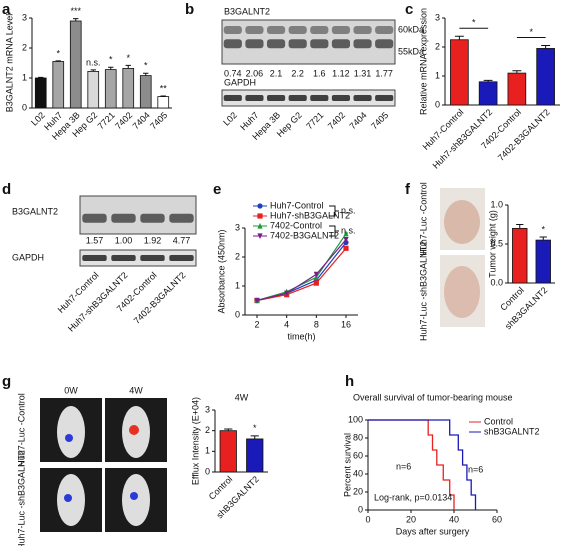  What do you see at coordinates (433, 531) in the screenshot?
I see `x-axis-label: Days after surgery` at bounding box center [433, 531].